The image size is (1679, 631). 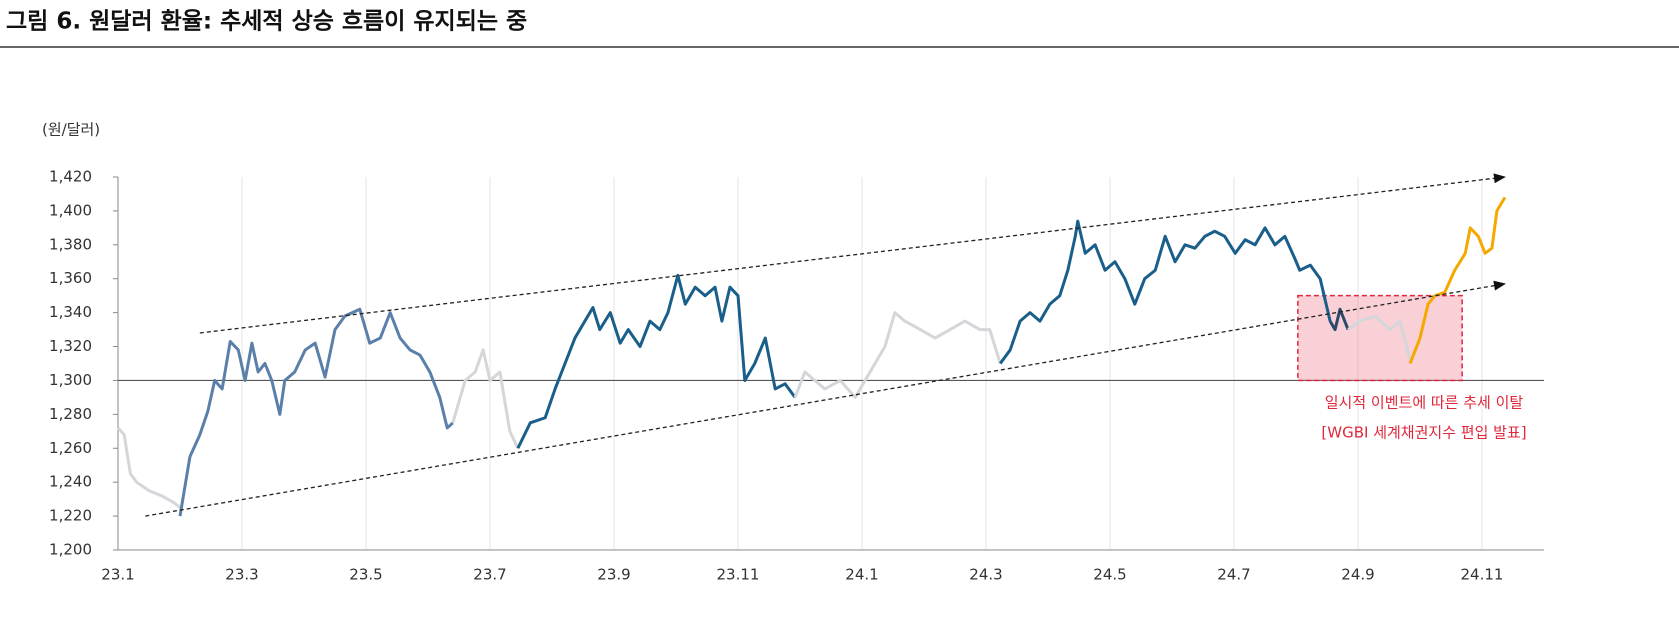 What do you see at coordinates (1482, 575) in the screenshot?
I see `x-tick-label: 24.11` at bounding box center [1482, 575].